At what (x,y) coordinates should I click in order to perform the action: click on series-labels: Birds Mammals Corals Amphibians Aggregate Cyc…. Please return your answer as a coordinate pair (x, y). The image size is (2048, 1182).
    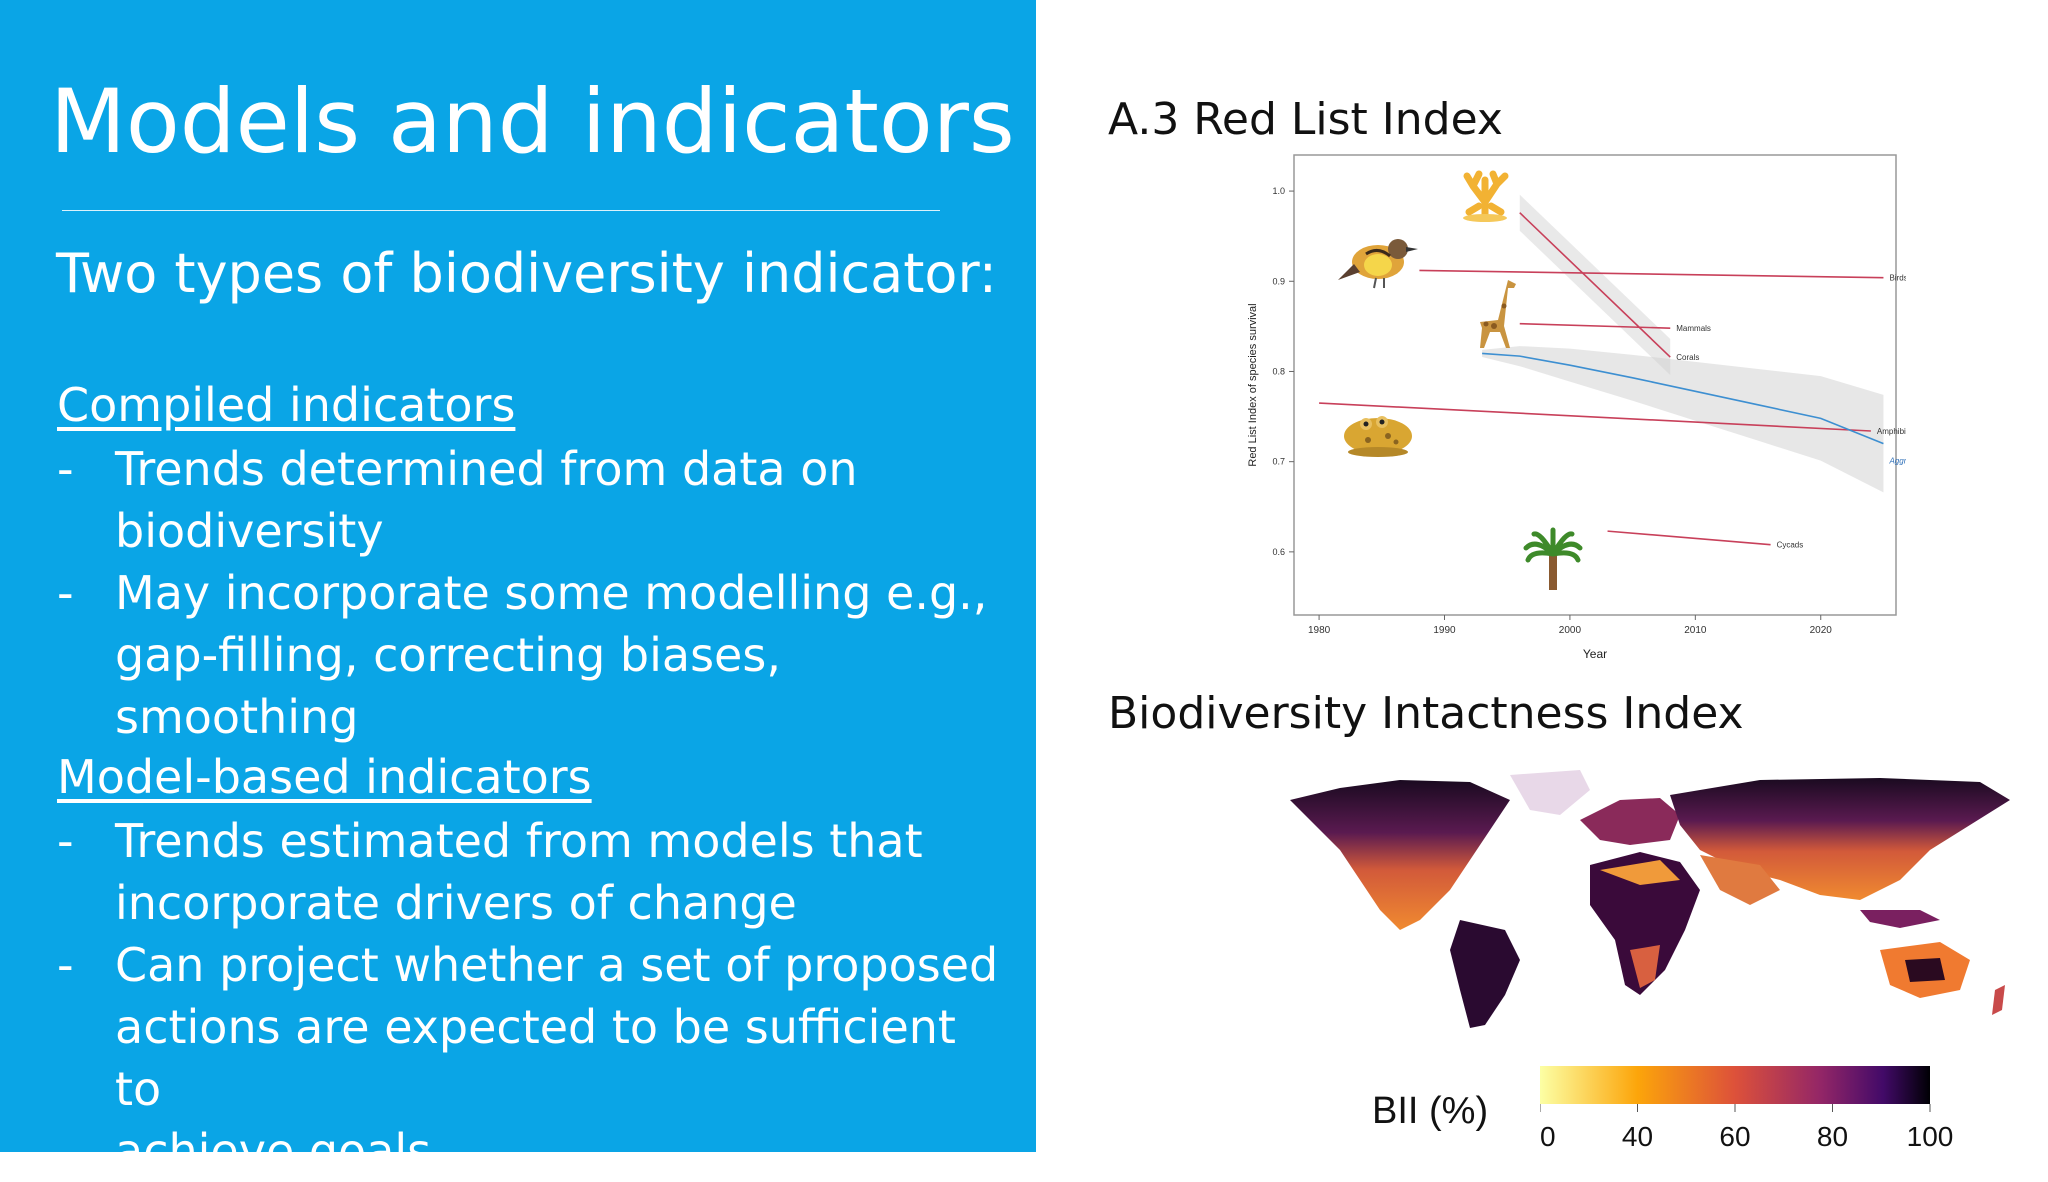
    Looking at the image, I should click on (1791, 412).